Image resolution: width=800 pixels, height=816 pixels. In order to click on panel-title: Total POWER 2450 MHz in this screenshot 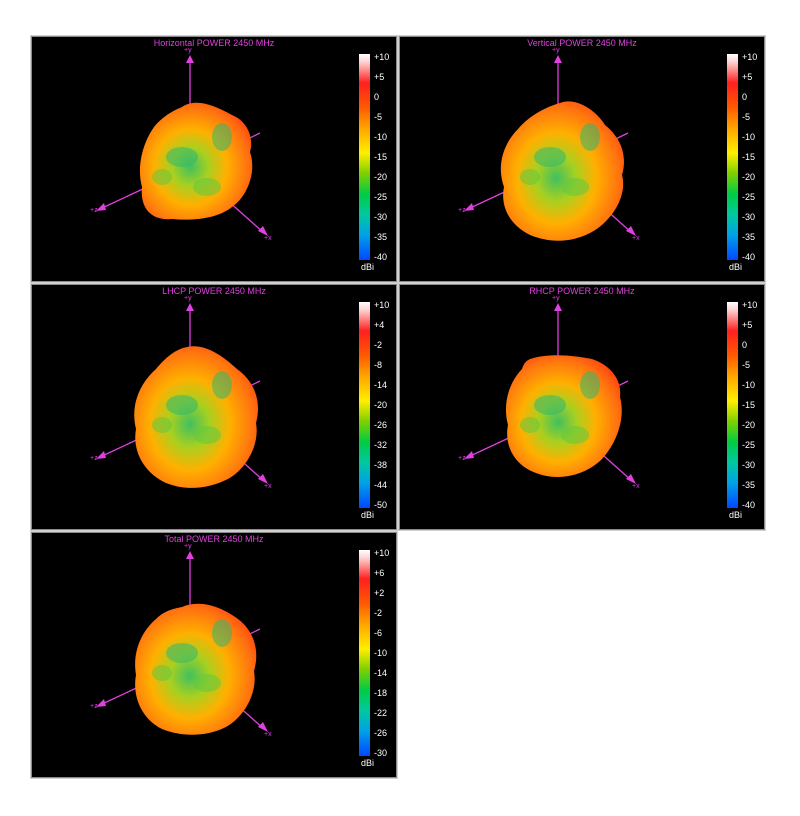, I will do `click(214, 539)`.